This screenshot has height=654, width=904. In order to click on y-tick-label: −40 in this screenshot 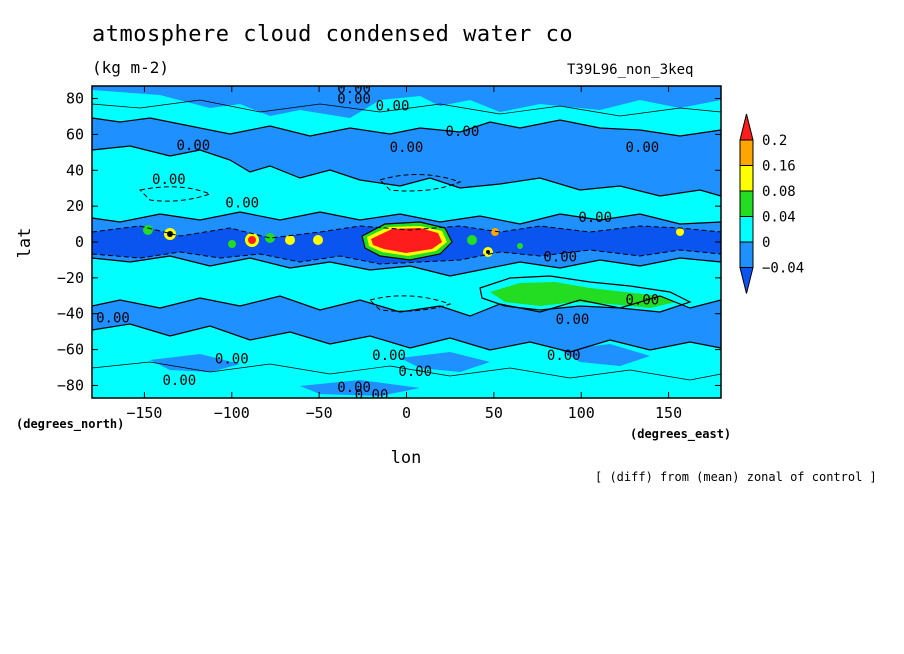, I will do `click(70, 314)`.